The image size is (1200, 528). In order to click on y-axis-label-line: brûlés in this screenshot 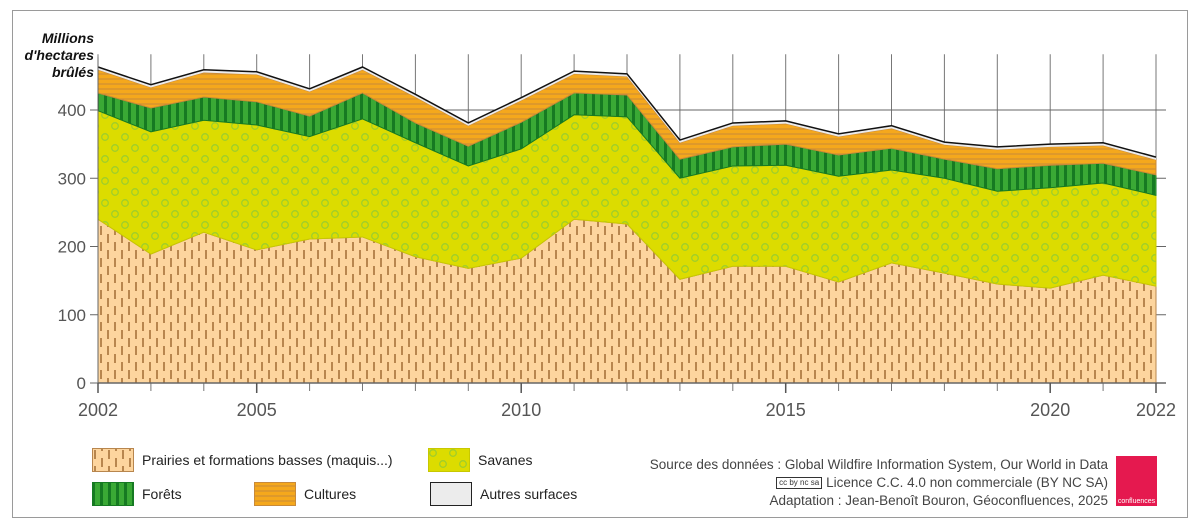, I will do `click(72, 72)`.